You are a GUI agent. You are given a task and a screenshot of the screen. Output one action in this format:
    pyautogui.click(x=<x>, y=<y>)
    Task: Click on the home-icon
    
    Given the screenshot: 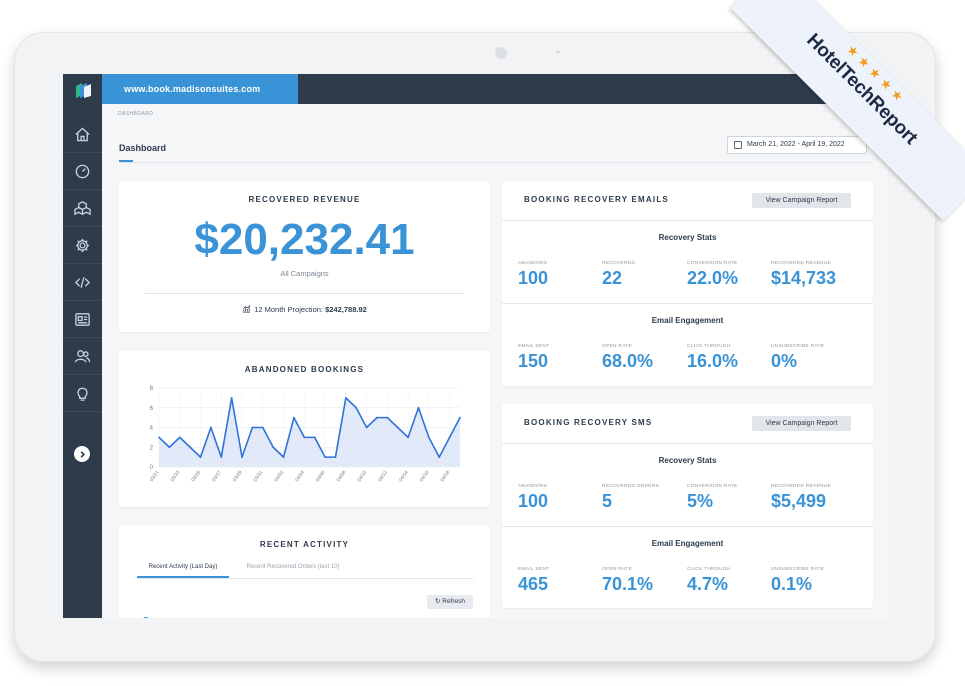 What is the action you would take?
    pyautogui.click(x=82, y=133)
    